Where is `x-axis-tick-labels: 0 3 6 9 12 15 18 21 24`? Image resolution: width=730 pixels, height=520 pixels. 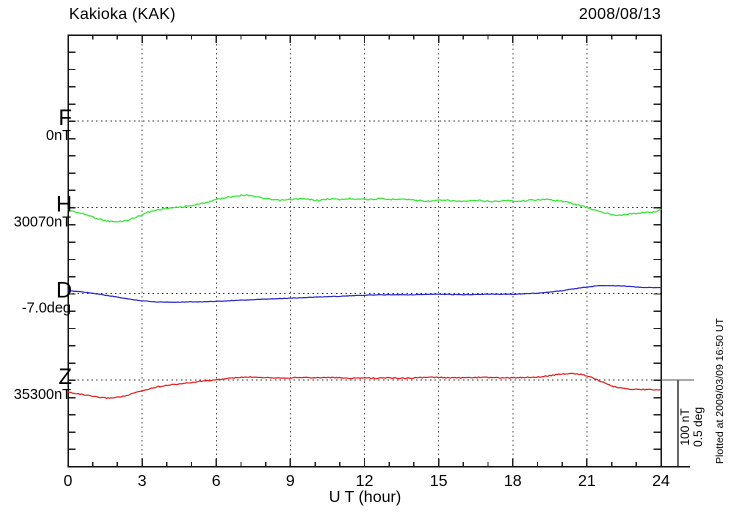 x-axis-tick-labels: 0 3 6 9 12 15 18 21 24 is located at coordinates (367, 481).